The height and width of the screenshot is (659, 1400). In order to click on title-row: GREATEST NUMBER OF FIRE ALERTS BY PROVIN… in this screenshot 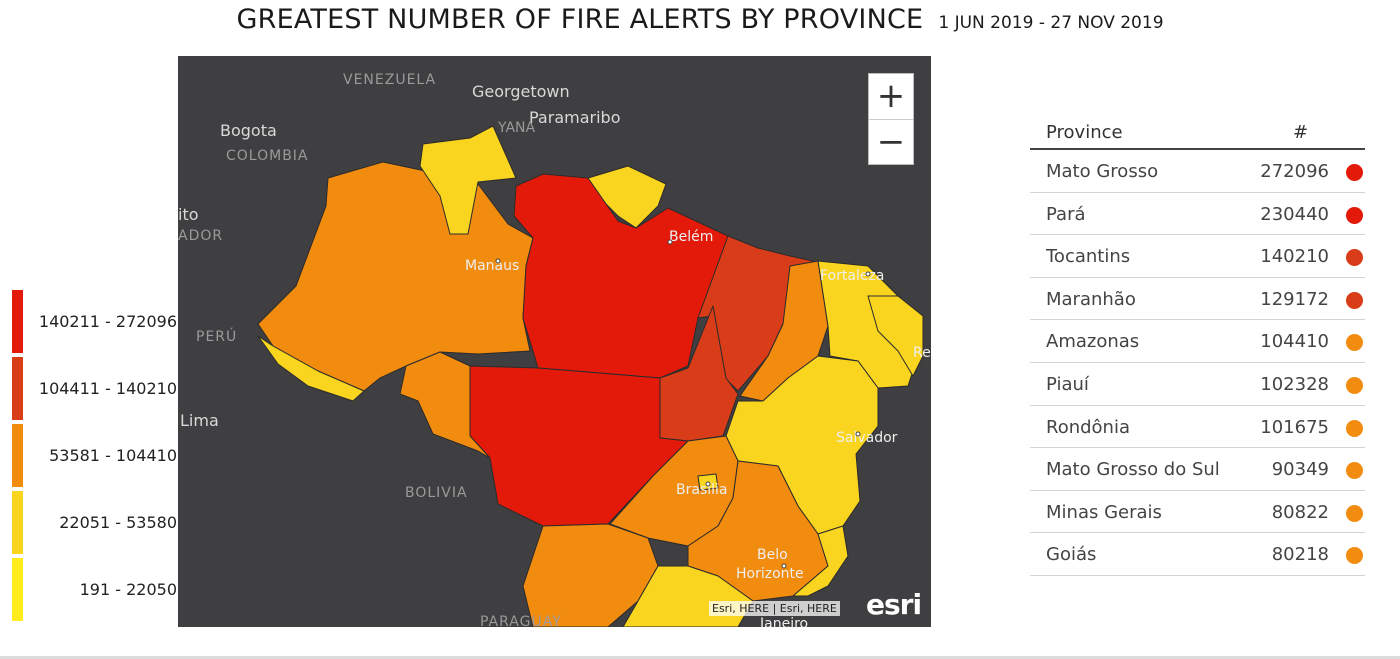, I will do `click(700, 19)`.